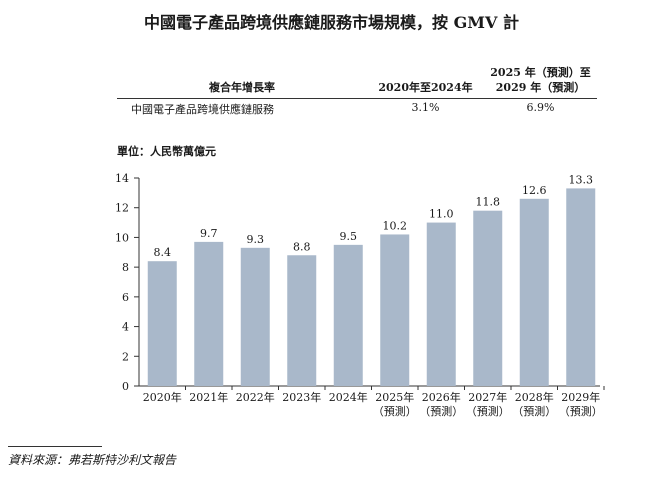  Describe the element at coordinates (242, 87) in the screenshot. I see `cagr-header-label: 複合年增長率` at that location.